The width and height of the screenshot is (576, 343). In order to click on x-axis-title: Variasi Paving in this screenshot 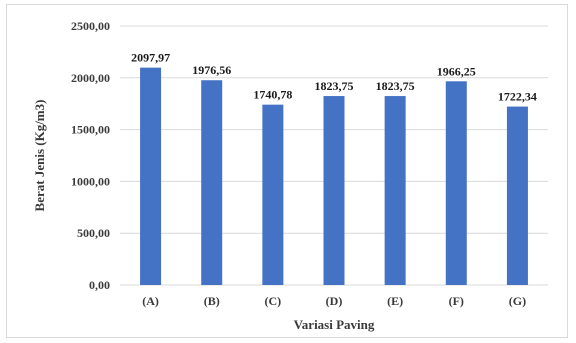, I will do `click(334, 324)`.